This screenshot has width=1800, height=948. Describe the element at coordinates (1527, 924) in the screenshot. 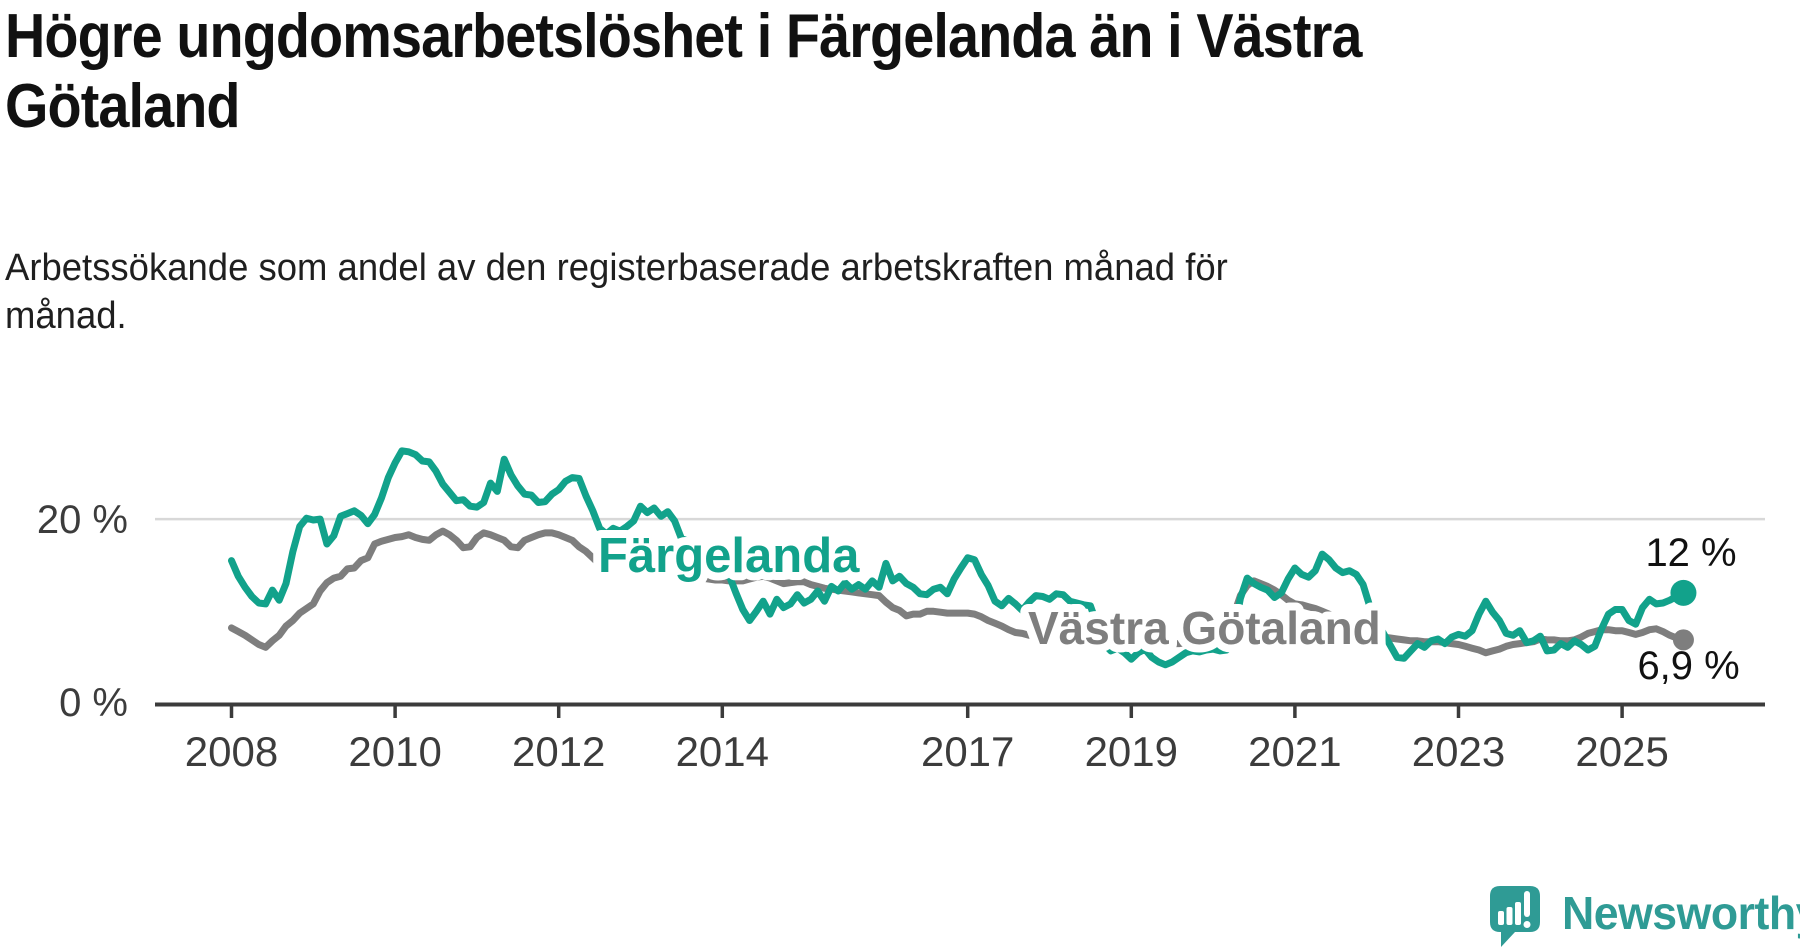

I see `logo-exclamation-dot` at that location.